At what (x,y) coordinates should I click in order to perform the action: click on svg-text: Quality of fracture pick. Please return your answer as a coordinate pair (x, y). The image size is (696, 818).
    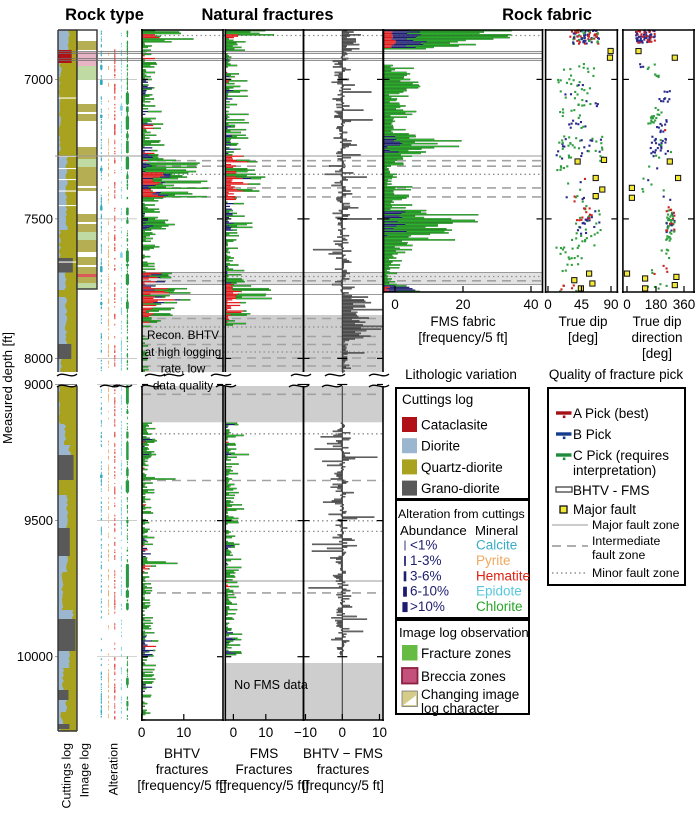
    Looking at the image, I should click on (616, 374).